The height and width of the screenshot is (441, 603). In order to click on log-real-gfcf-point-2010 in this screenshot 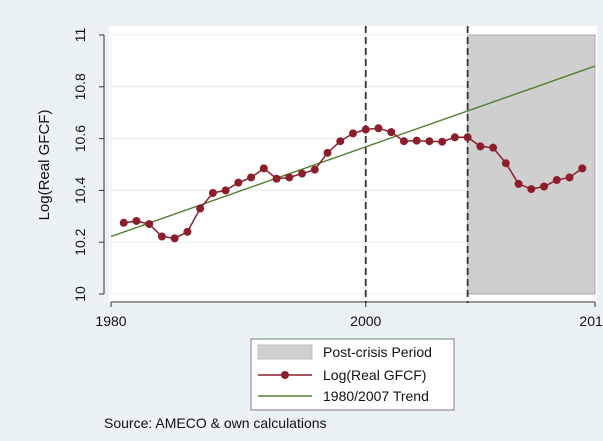, I will do `click(493, 147)`.